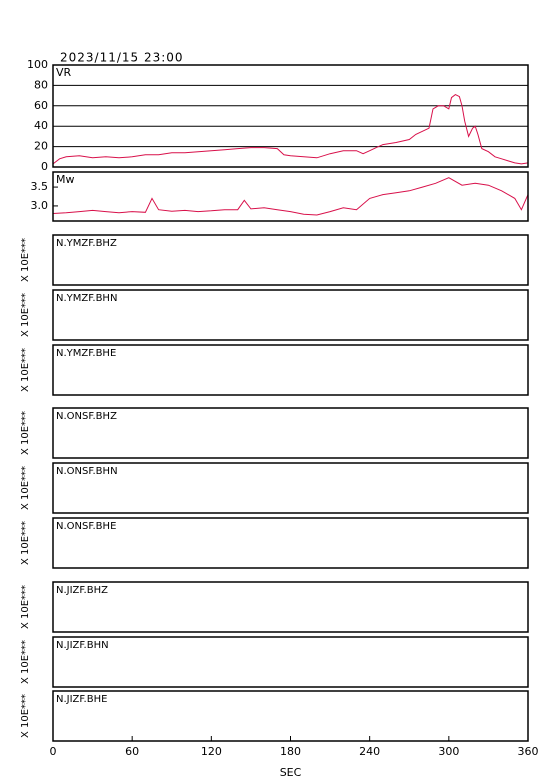 The width and height of the screenshot is (554, 781). I want to click on y-tick-label: 3.5, so click(40, 186).